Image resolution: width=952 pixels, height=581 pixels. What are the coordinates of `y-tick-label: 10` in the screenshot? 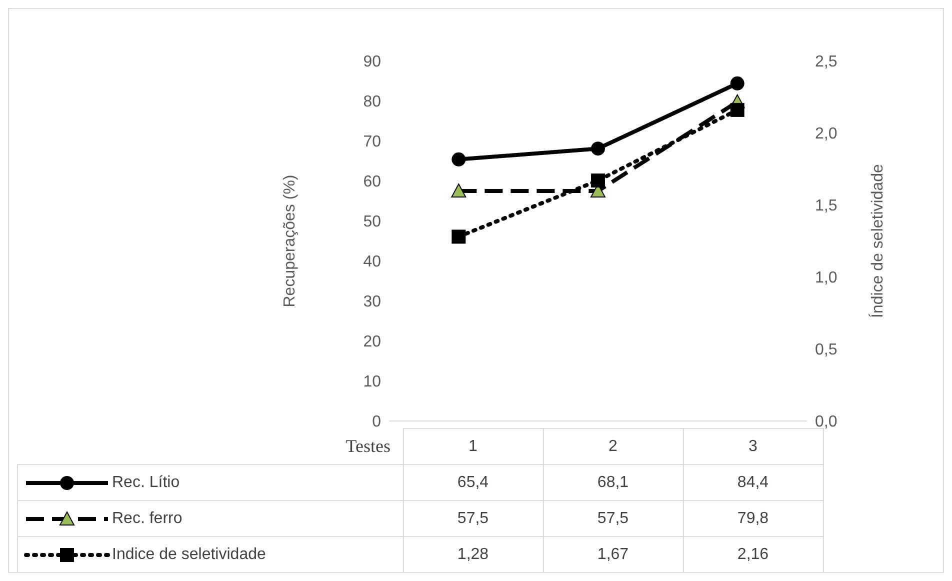 It's located at (372, 382).